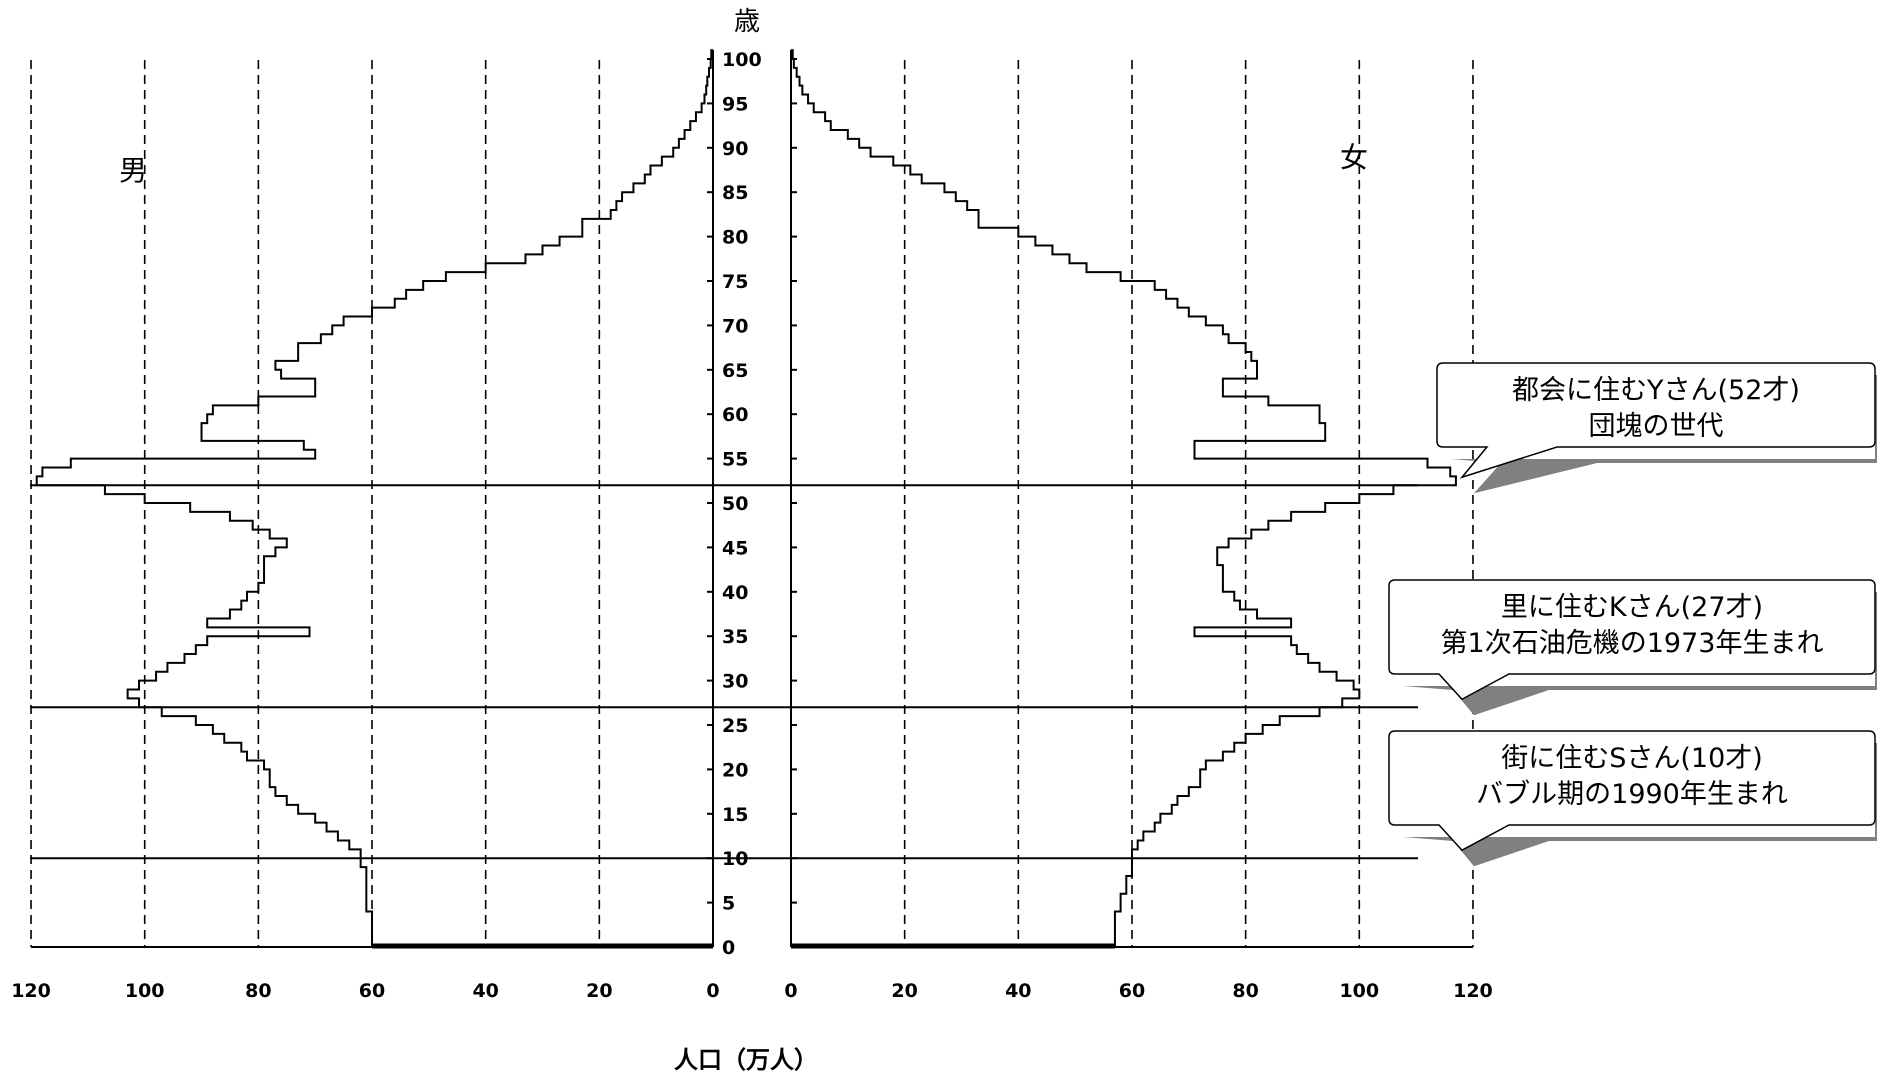  What do you see at coordinates (372, 991) in the screenshot?
I see `x-tick-label-left: 60` at bounding box center [372, 991].